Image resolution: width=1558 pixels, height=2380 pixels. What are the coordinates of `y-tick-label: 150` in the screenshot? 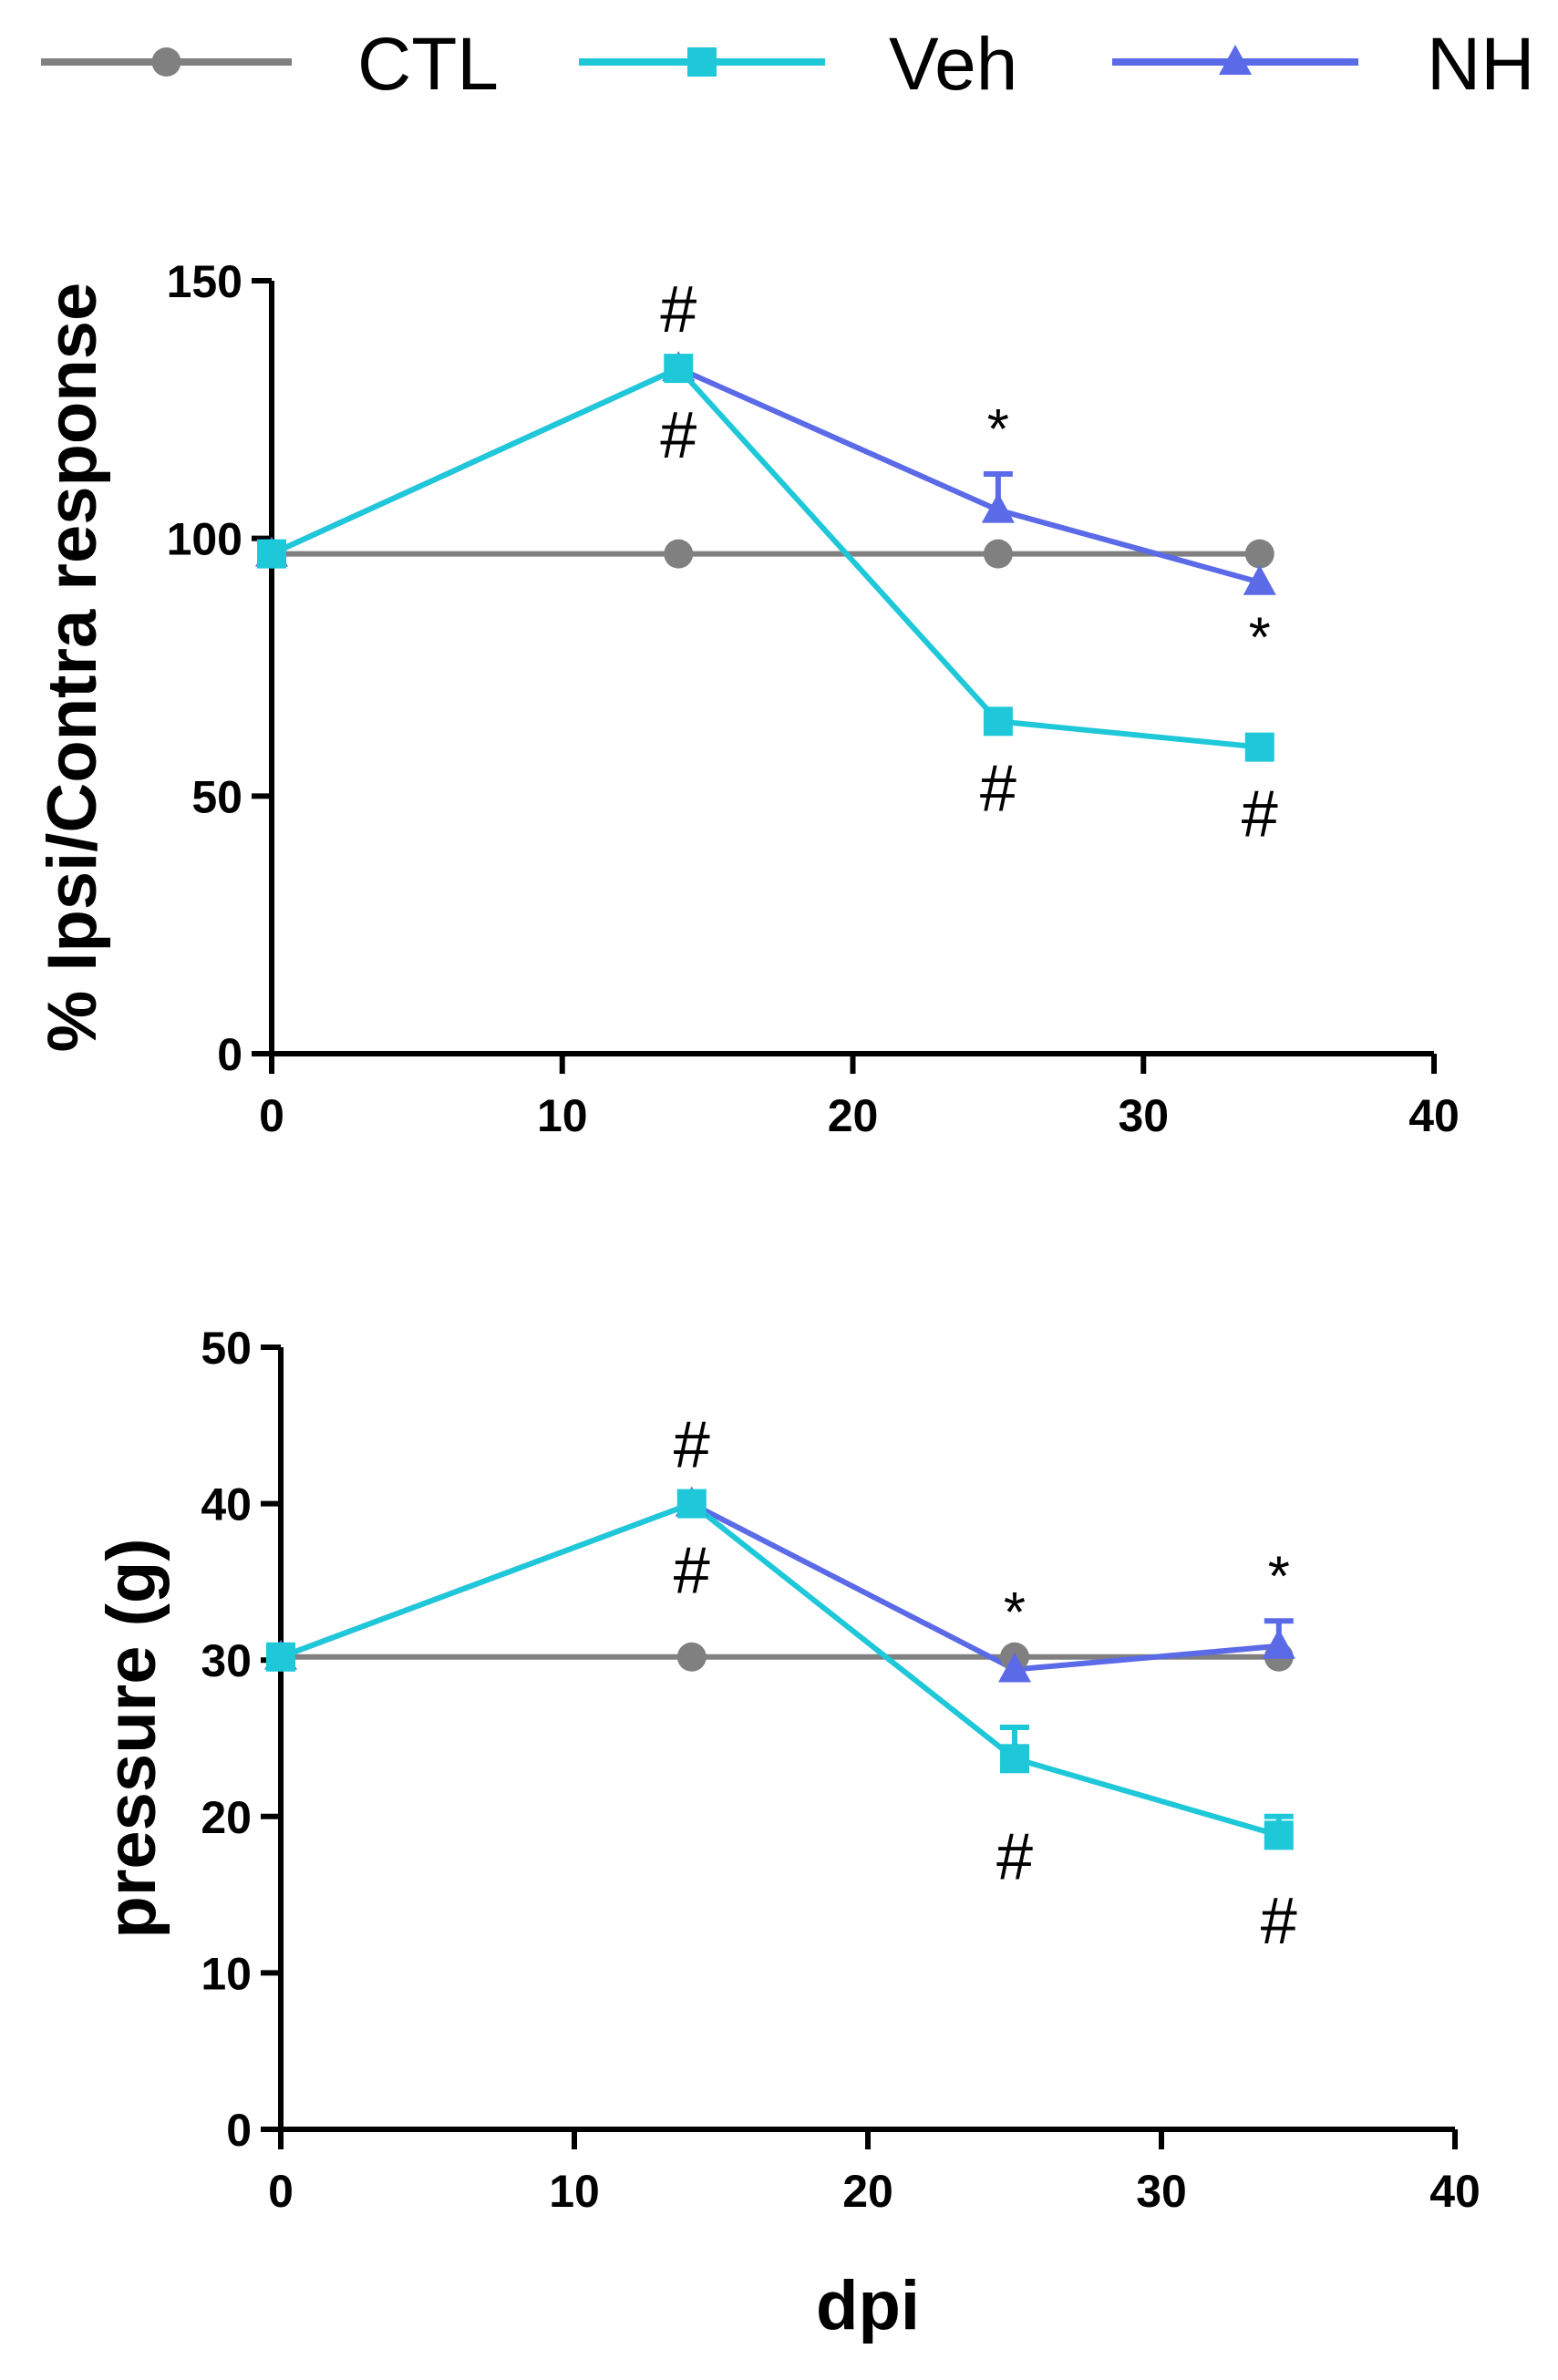 It's located at (204, 282).